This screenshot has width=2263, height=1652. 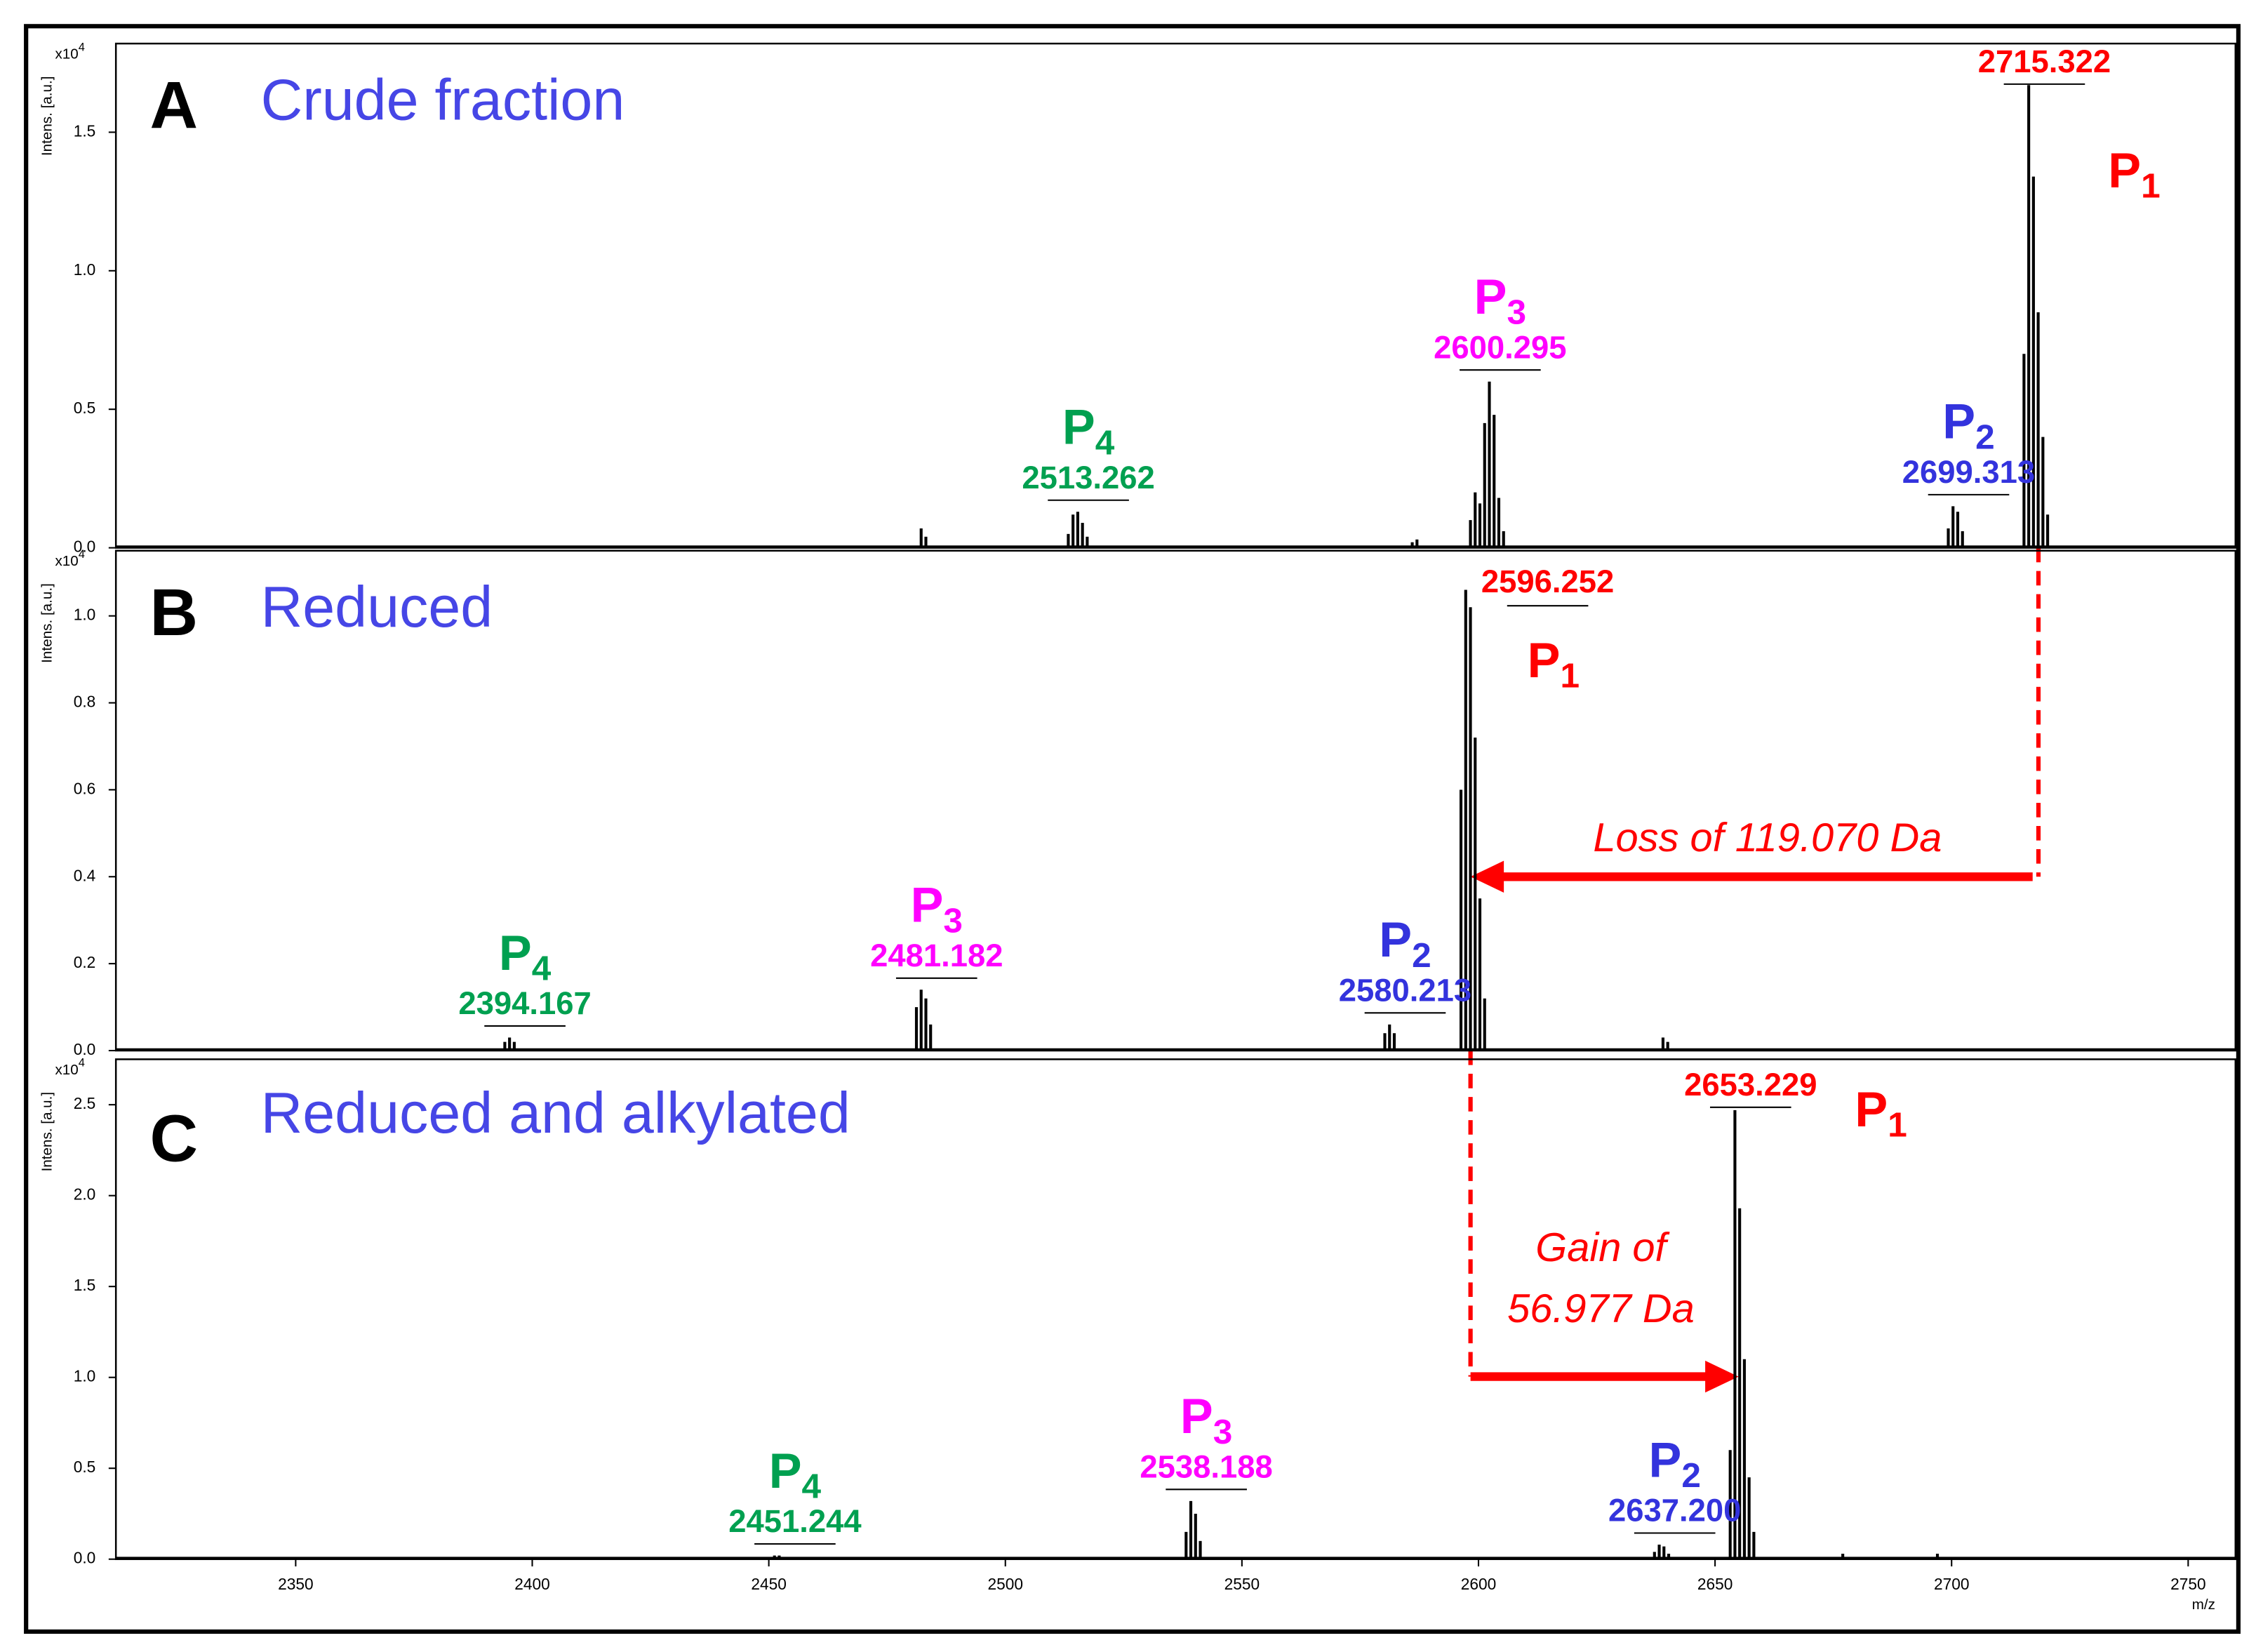 I want to click on y-tick-label: 2.5, so click(x=85, y=1103).